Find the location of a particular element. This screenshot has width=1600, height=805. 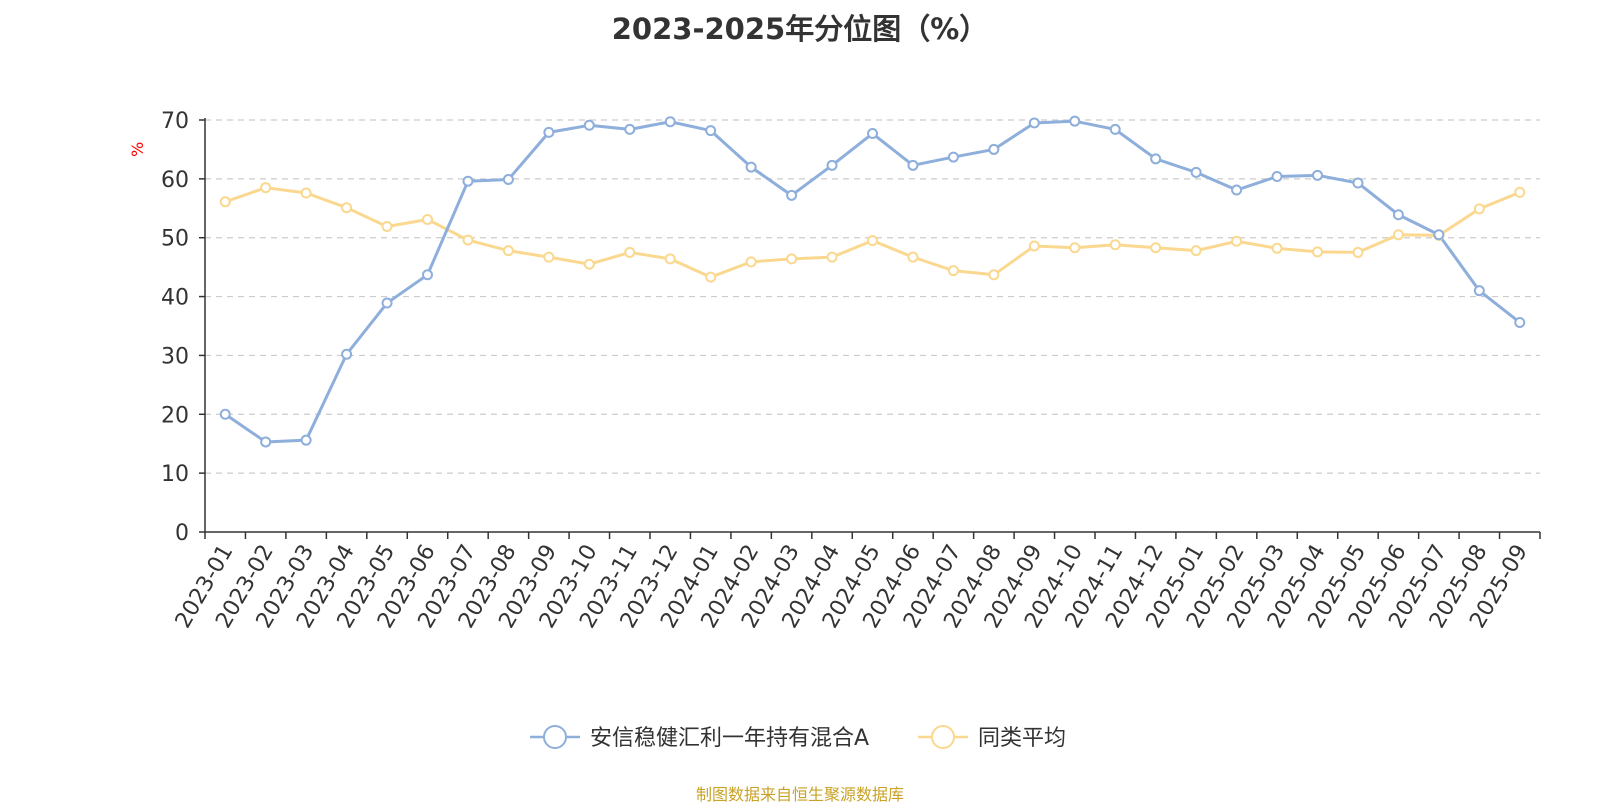

y-tick-label: 70 is located at coordinates (175, 121).